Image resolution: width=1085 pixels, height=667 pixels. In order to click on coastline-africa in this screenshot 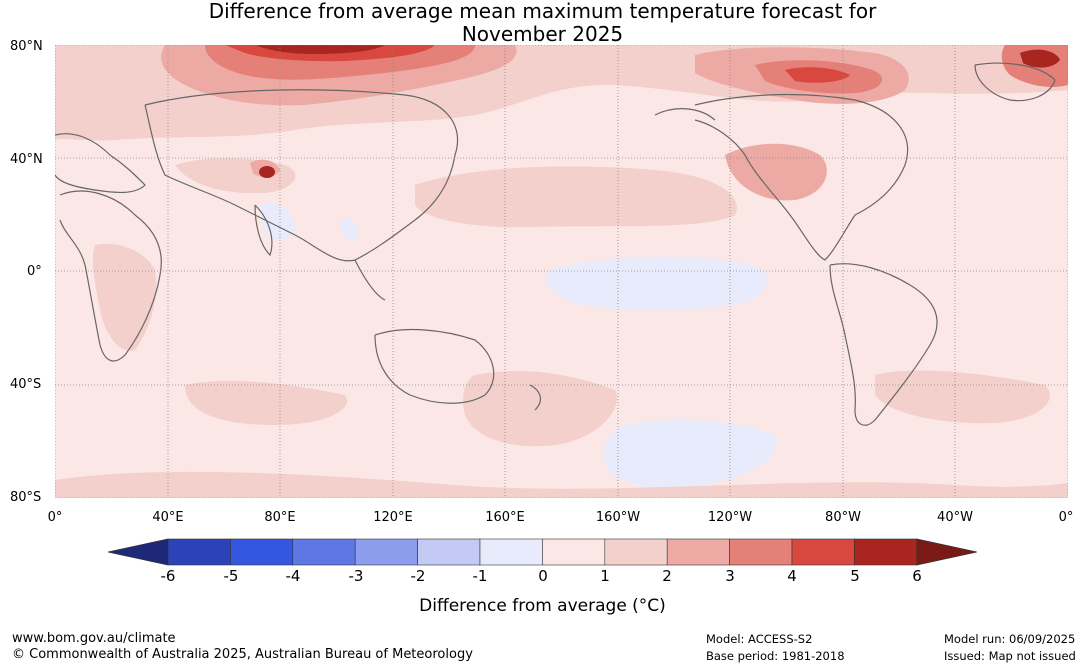, I will do `click(110, 276)`.